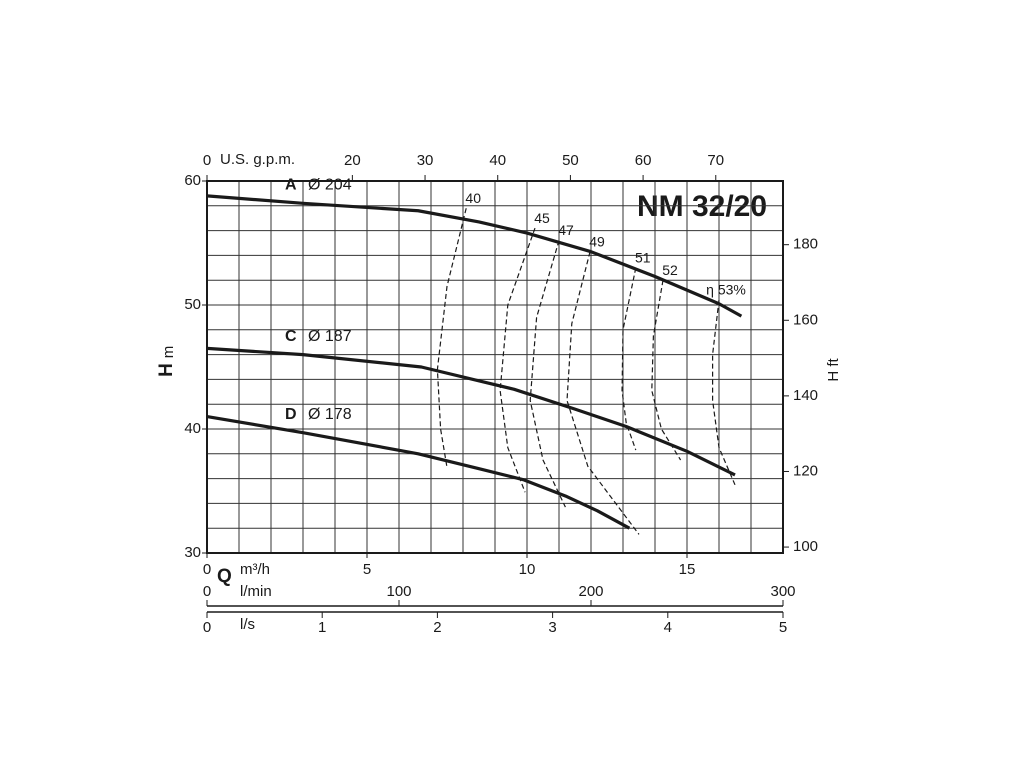 The width and height of the screenshot is (1024, 773). Describe the element at coordinates (542, 218) in the screenshot. I see `efficiency-label: 45` at that location.